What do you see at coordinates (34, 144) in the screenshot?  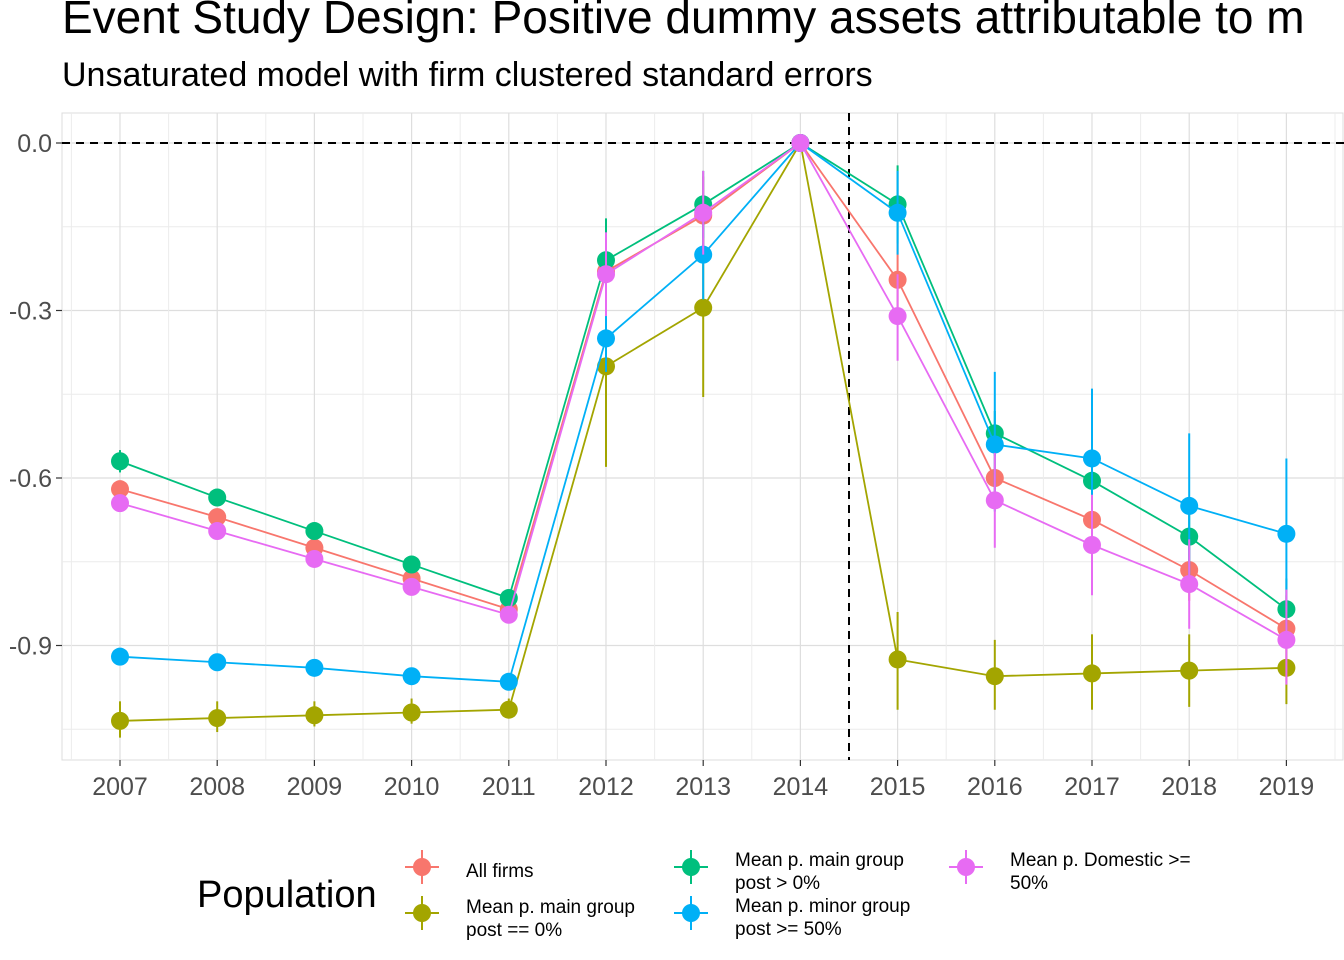 I see `y-tick-label: 0.0` at bounding box center [34, 144].